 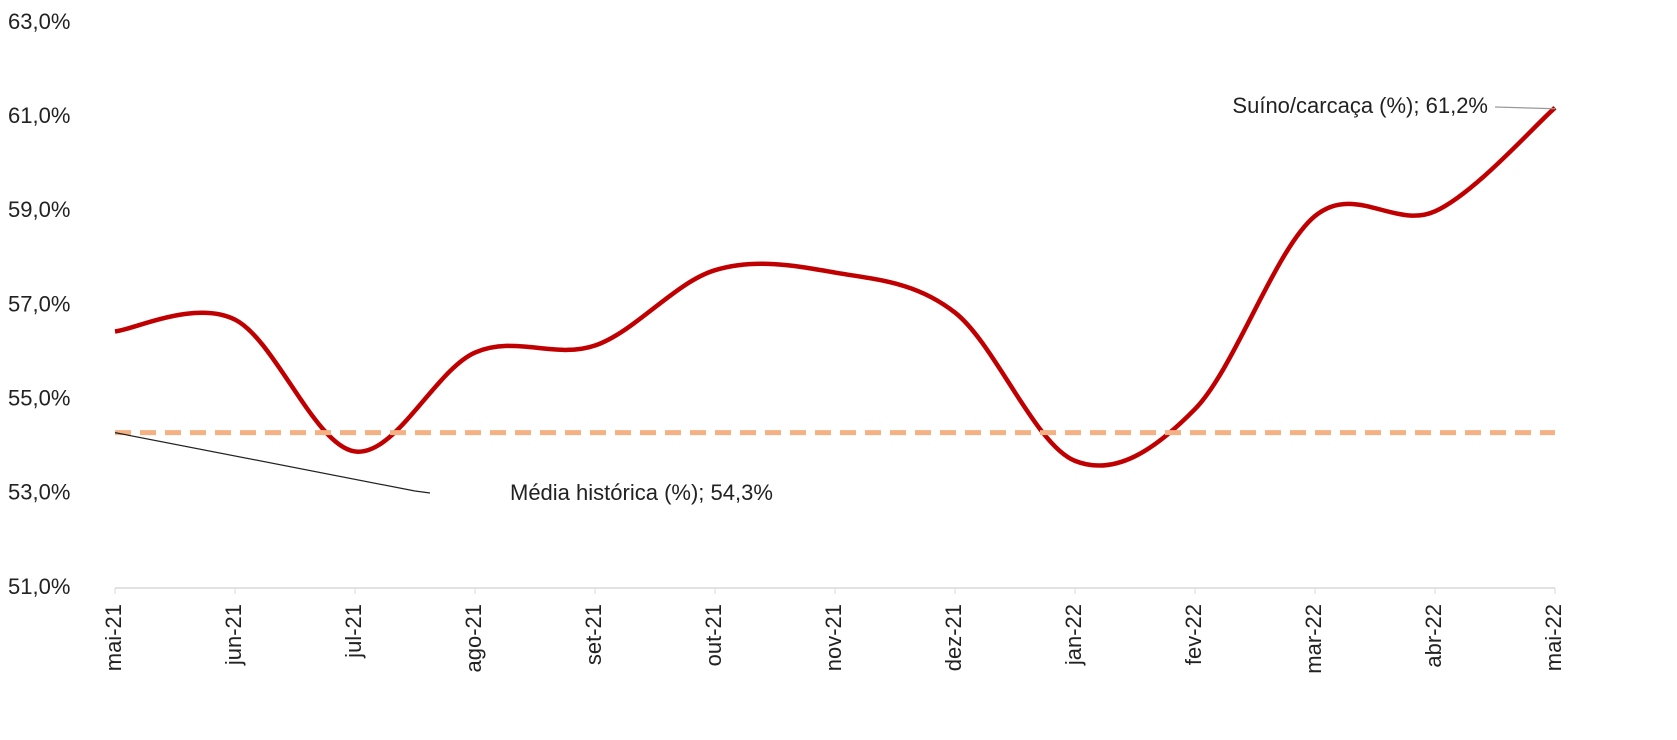 What do you see at coordinates (39, 397) in the screenshot?
I see `y-tick-label: 55,0%` at bounding box center [39, 397].